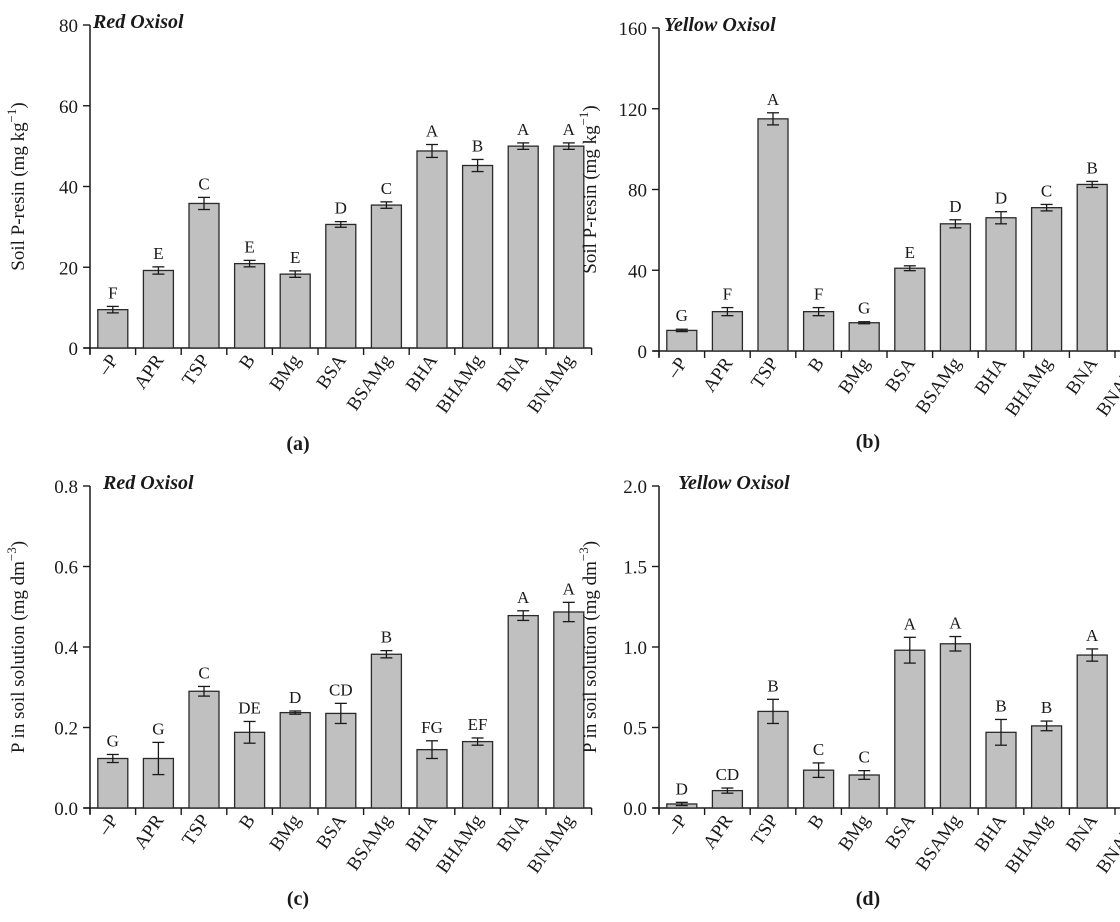  Describe the element at coordinates (66, 729) in the screenshot. I see `y-tick-label: 0.2` at that location.